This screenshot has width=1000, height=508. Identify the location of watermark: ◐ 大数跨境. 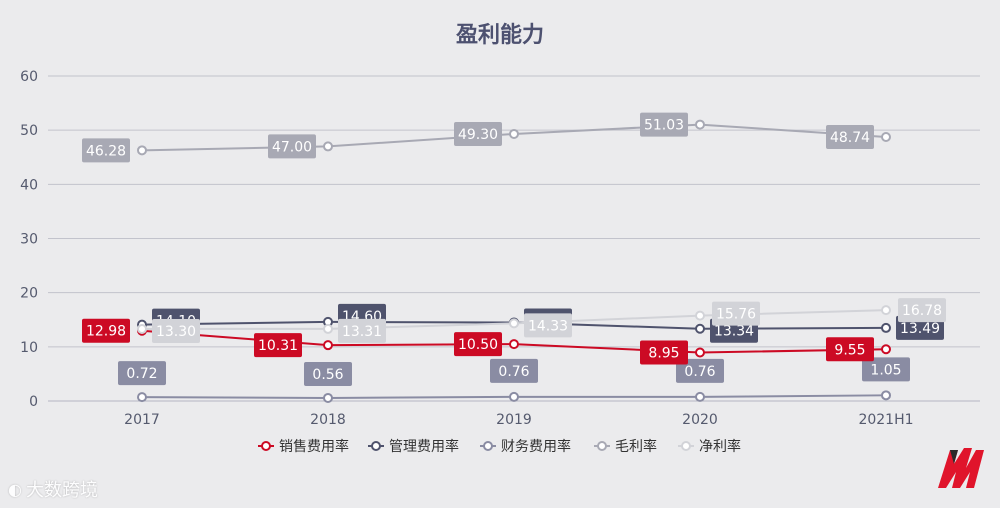
(53, 489).